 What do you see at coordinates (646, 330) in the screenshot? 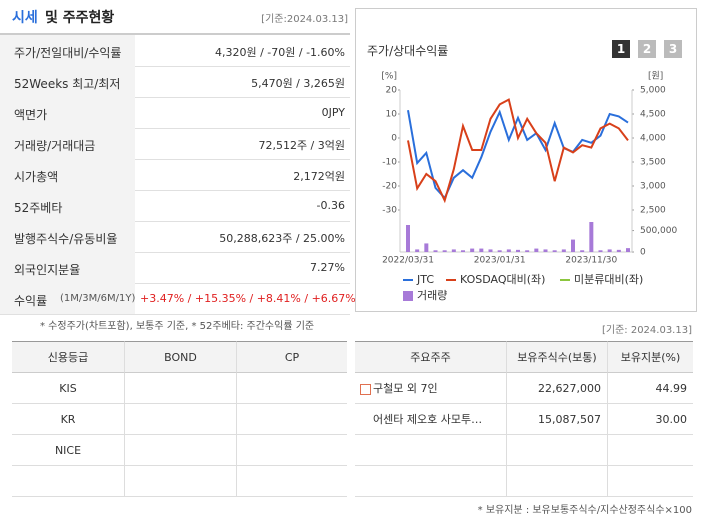
I see `chart-date: [기준: 2024.03.13]` at bounding box center [646, 330].